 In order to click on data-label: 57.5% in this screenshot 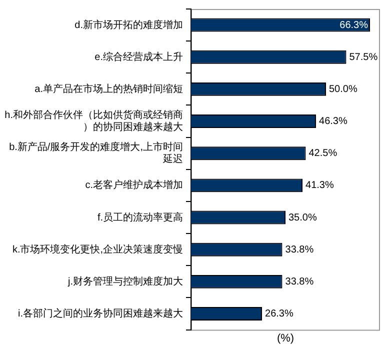, I will do `click(363, 57)`.